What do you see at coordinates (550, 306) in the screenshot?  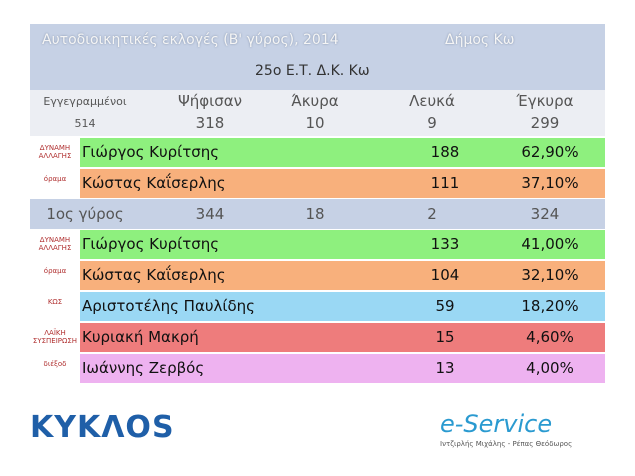 I see `percent: 18,20%` at bounding box center [550, 306].